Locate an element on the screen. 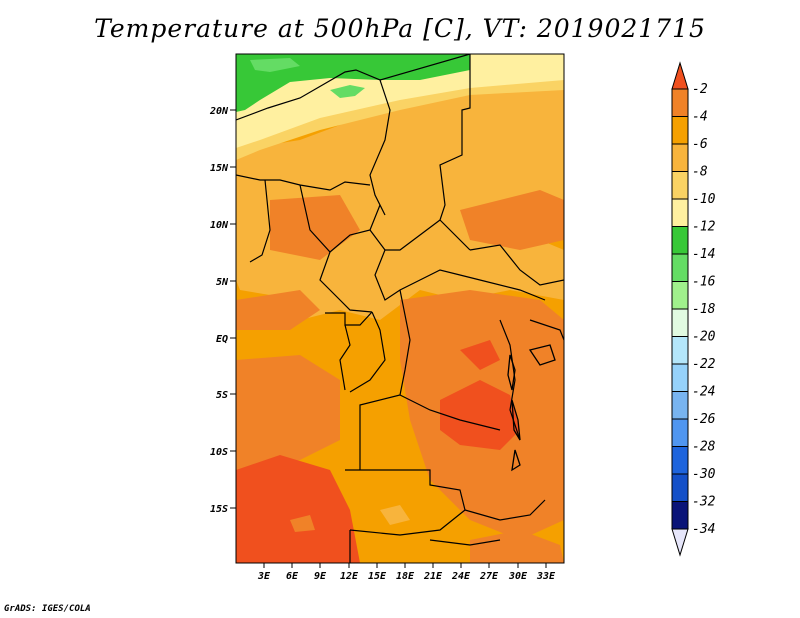  lat-label-20n: 20N is located at coordinates (219, 111).